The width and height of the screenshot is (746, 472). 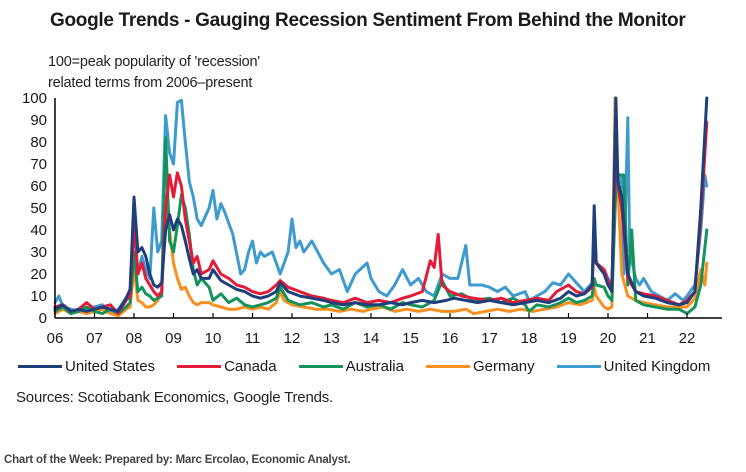 I want to click on y-tick-label: 40, so click(x=38, y=230).